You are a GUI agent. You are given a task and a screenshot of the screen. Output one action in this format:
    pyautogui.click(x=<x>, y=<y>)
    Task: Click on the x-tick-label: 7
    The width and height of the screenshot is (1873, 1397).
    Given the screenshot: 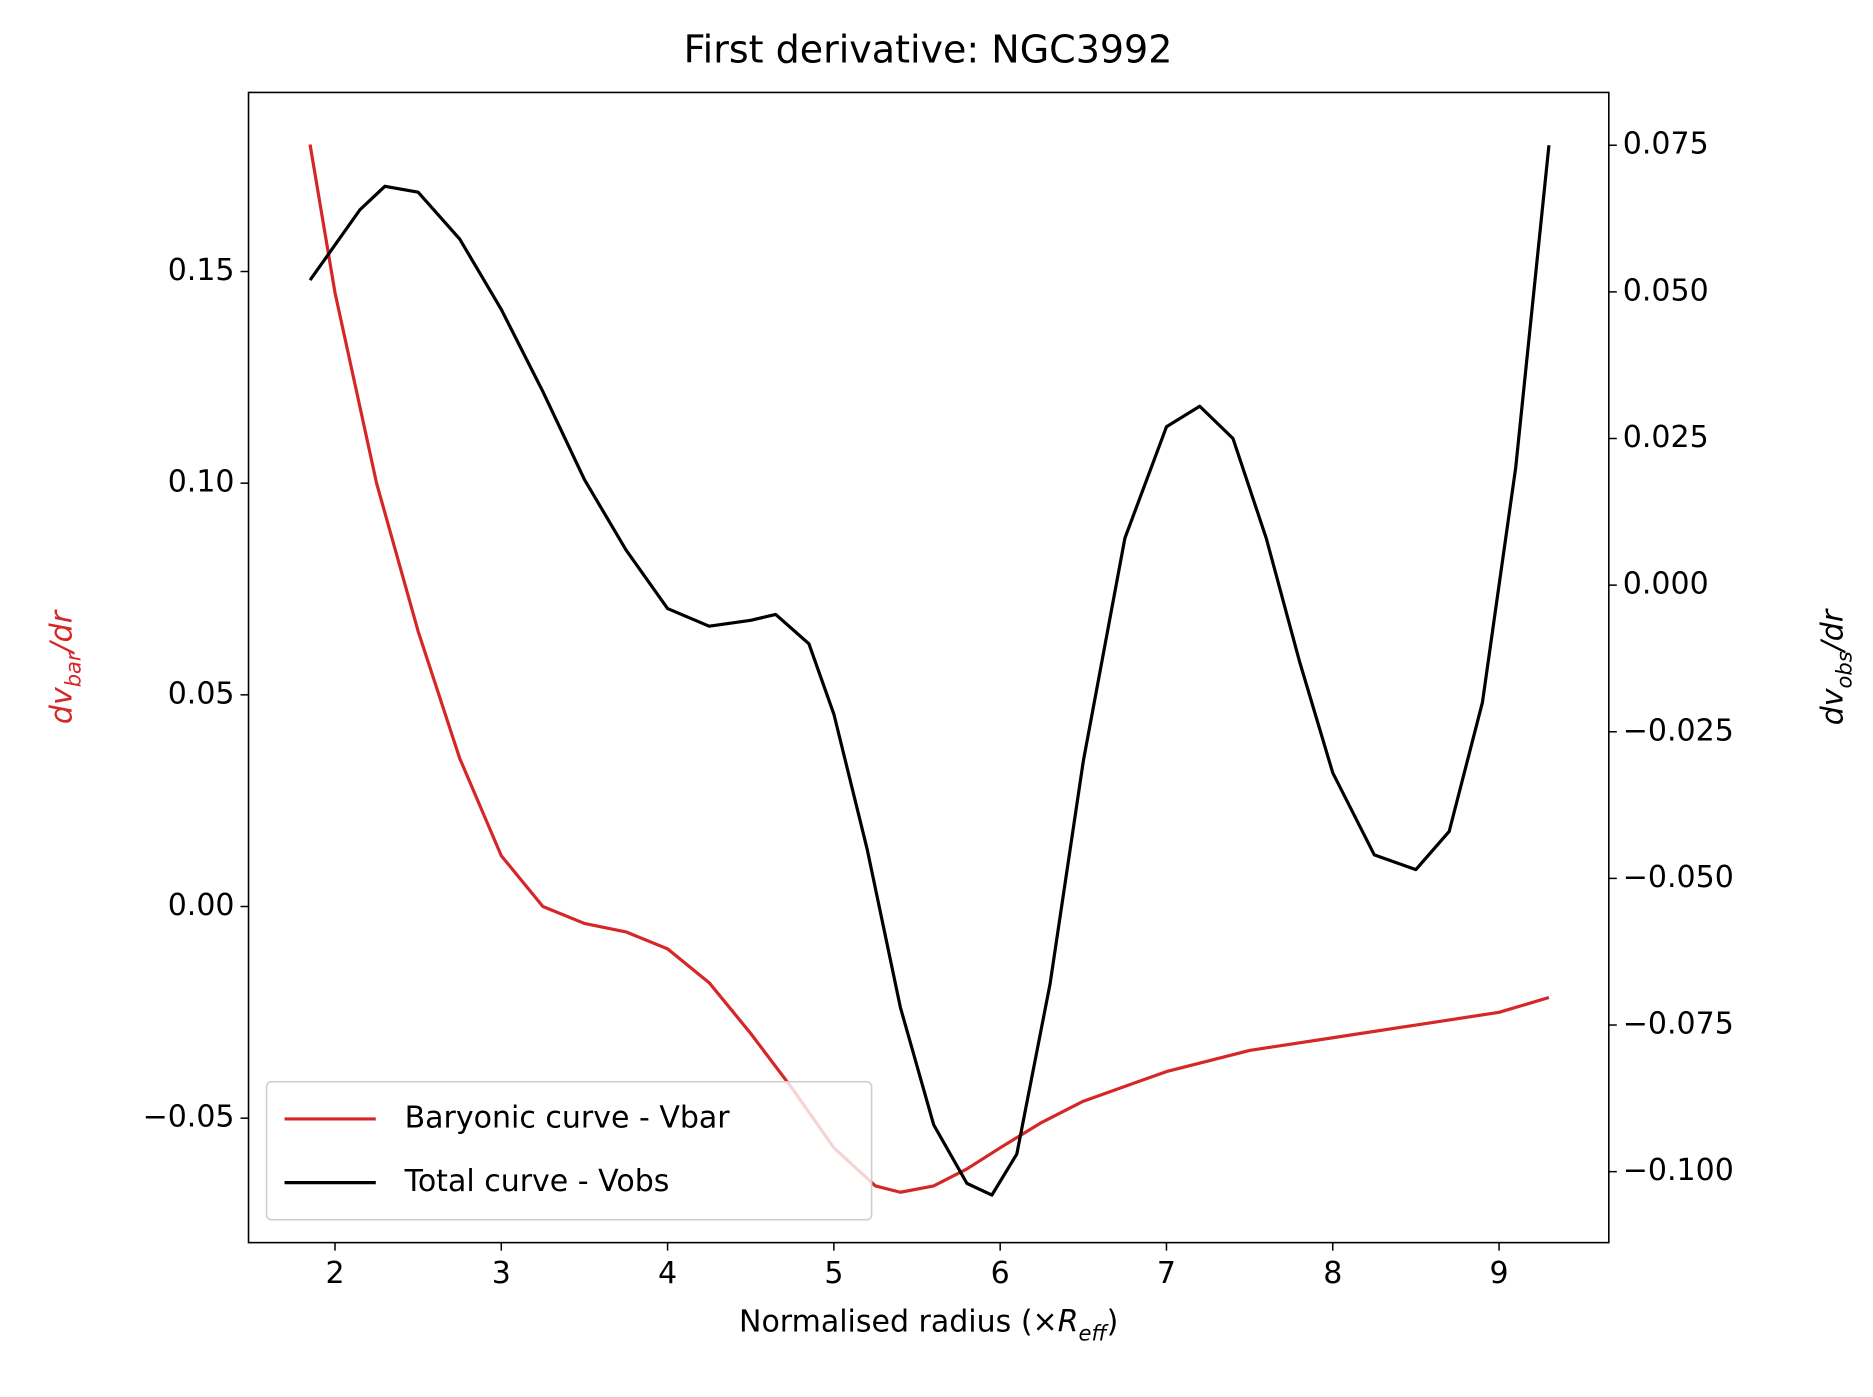 What is the action you would take?
    pyautogui.click(x=1166, y=1273)
    